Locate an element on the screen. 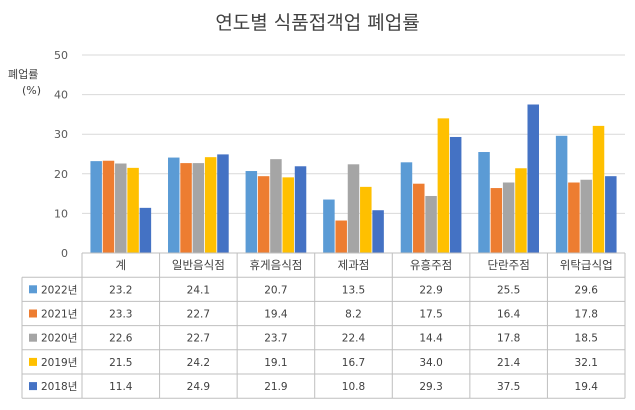  bar-2019년-휴게음식점 is located at coordinates (288, 215).